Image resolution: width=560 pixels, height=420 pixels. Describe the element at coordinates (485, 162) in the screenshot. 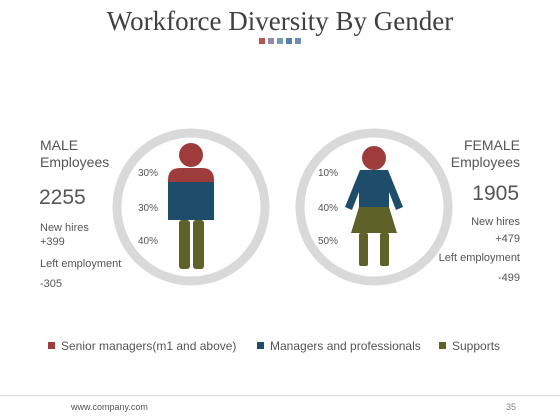

I see `female-heading-line2: Employees` at that location.